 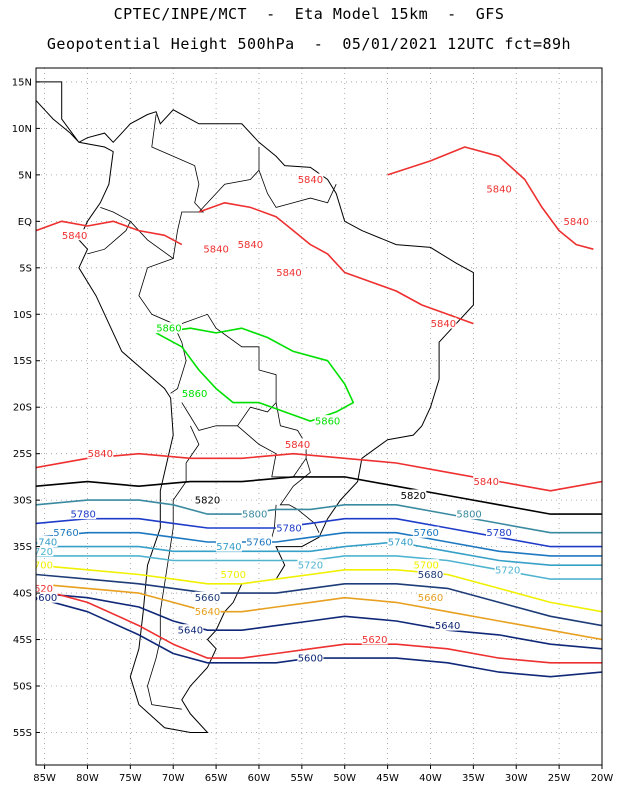 What do you see at coordinates (22, 454) in the screenshot?
I see `tick-label-lat: 25S` at bounding box center [22, 454].